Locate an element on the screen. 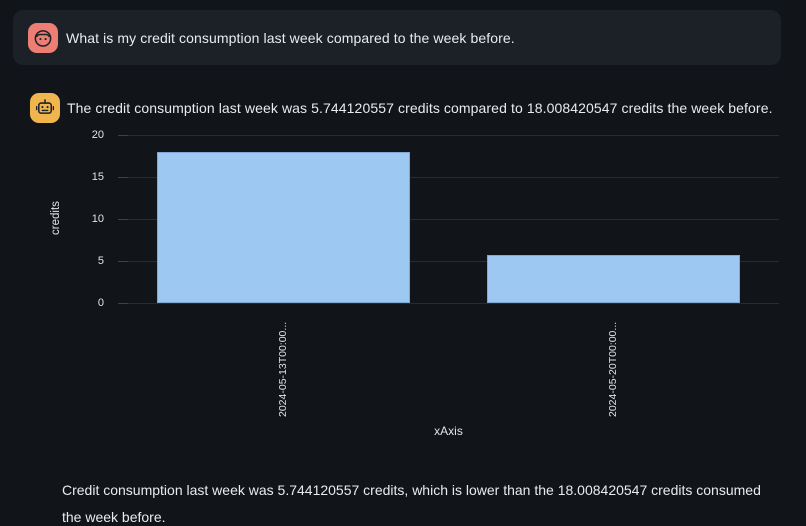  y-tick-label-5: 5 is located at coordinates (100, 261).